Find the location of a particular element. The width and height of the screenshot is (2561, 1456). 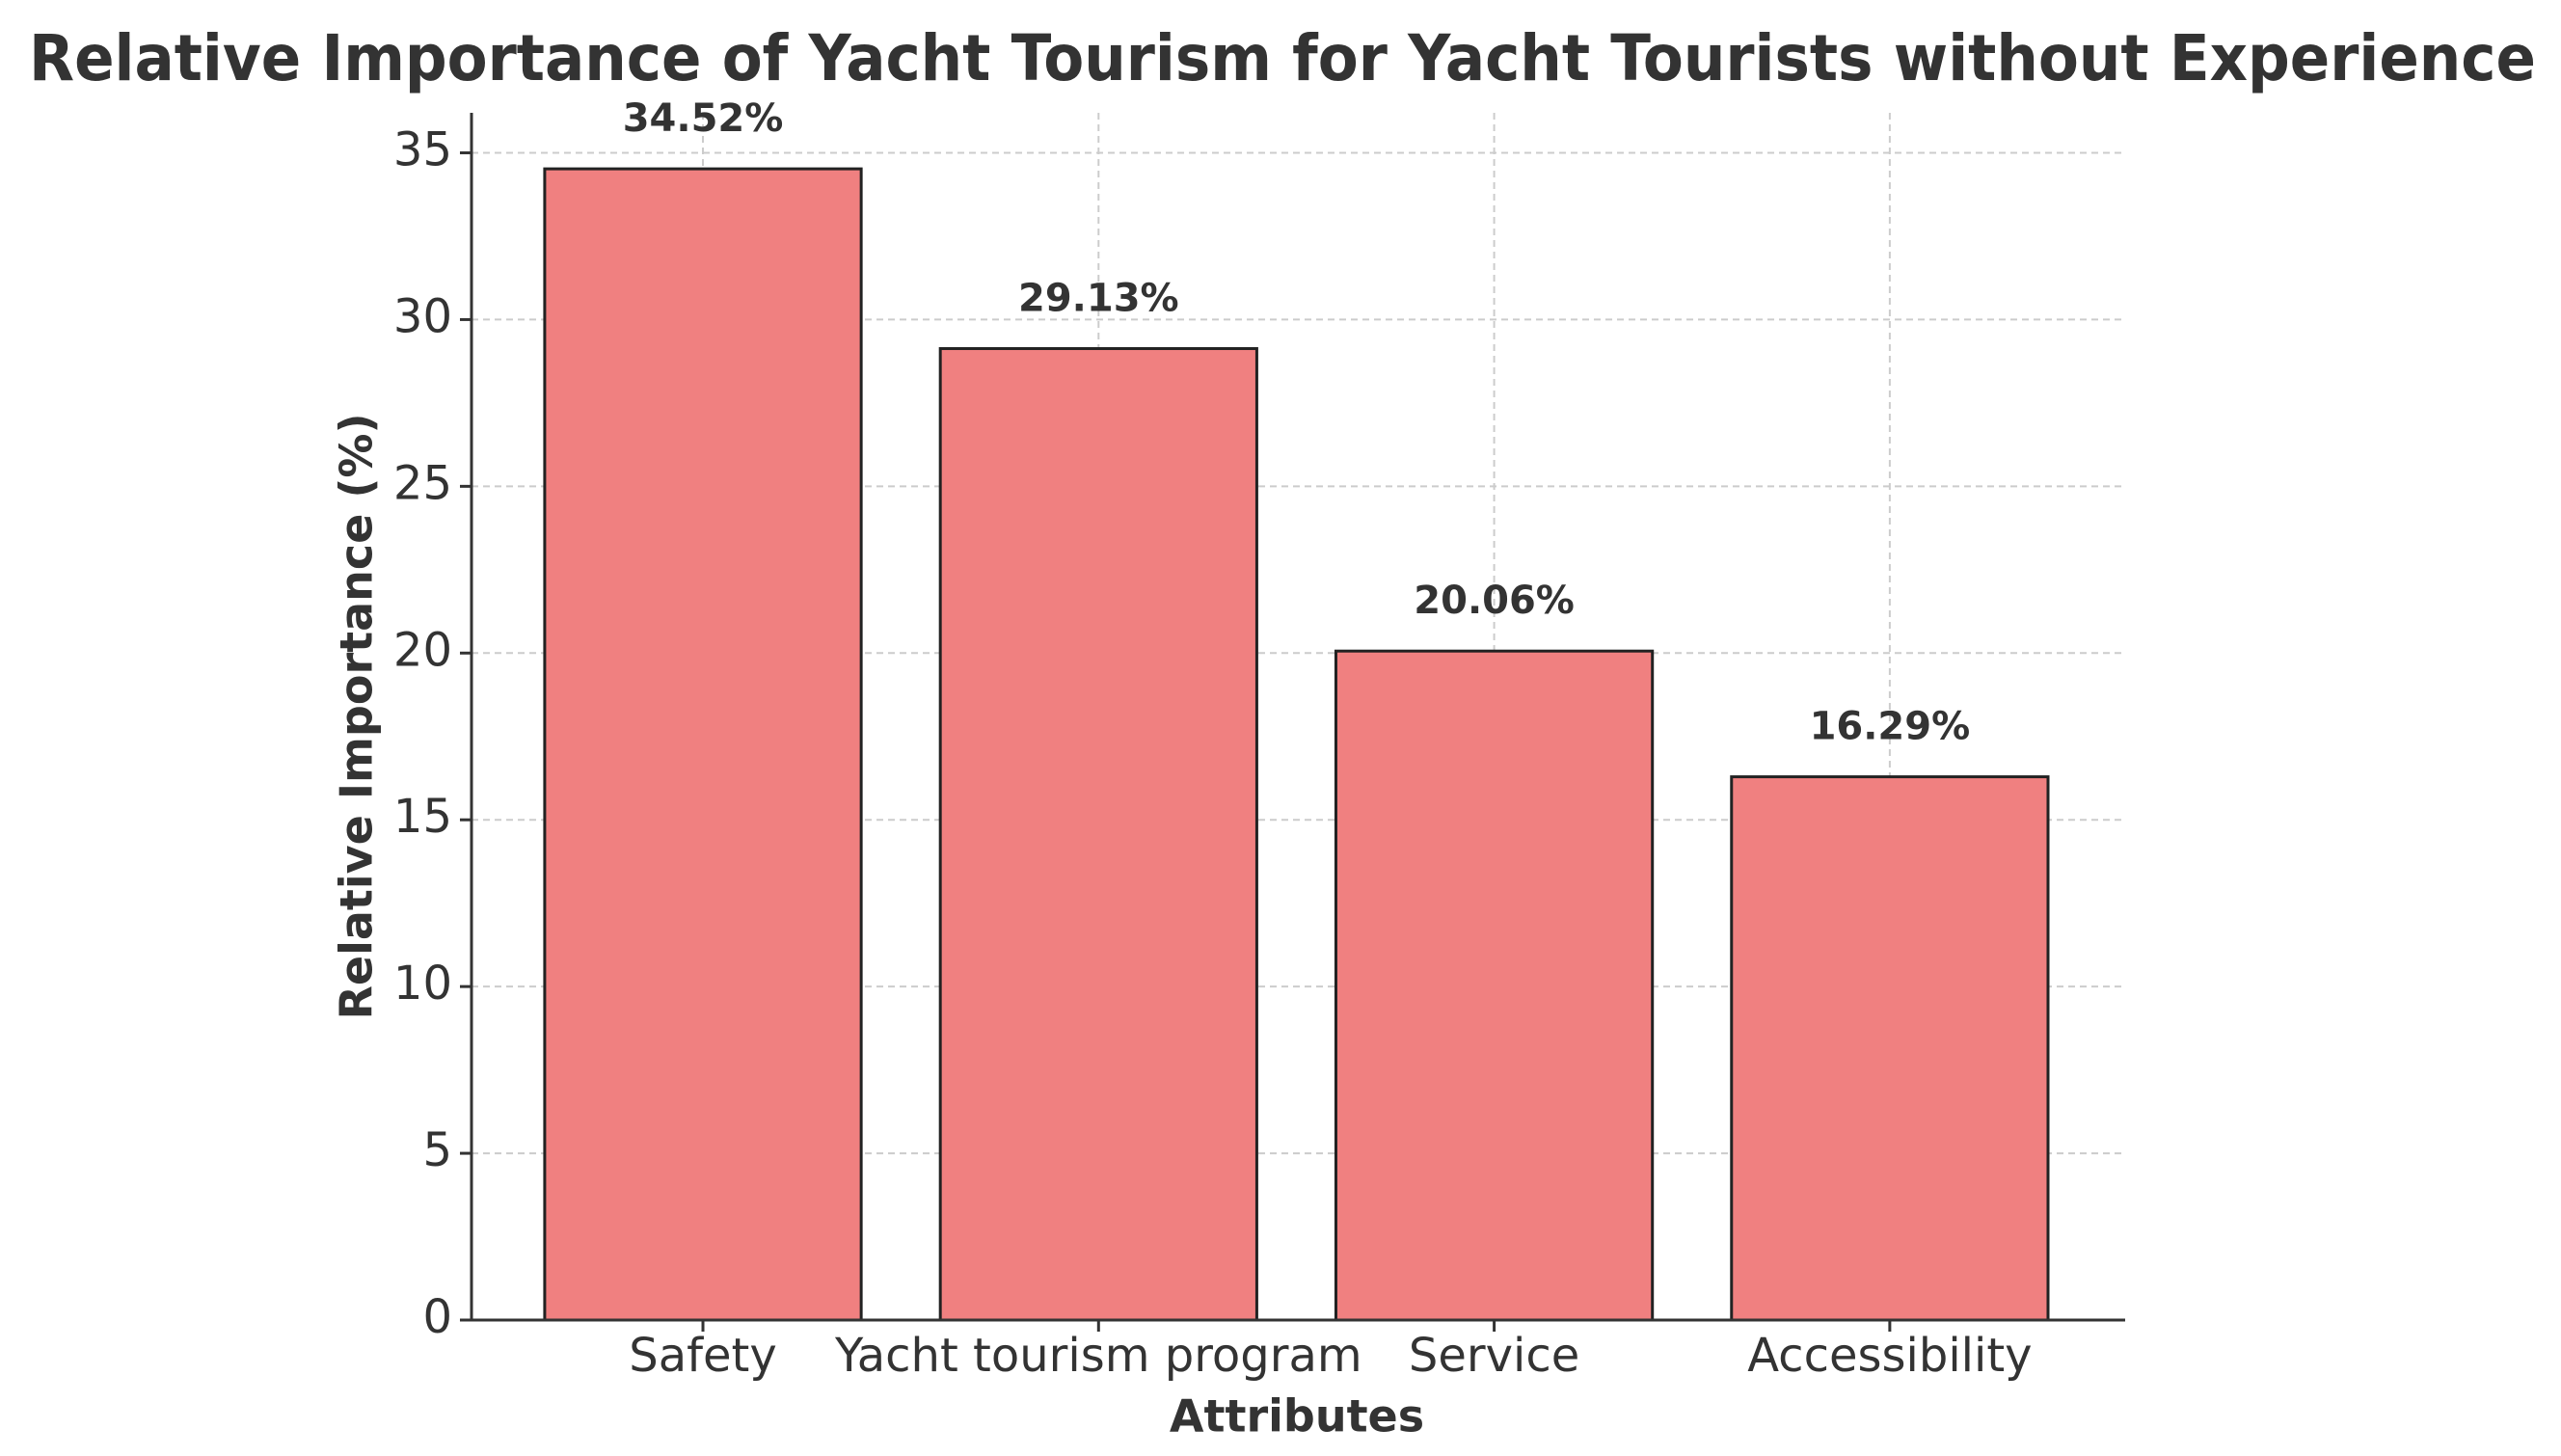

y-tick-label: 5 is located at coordinates (437, 1150).